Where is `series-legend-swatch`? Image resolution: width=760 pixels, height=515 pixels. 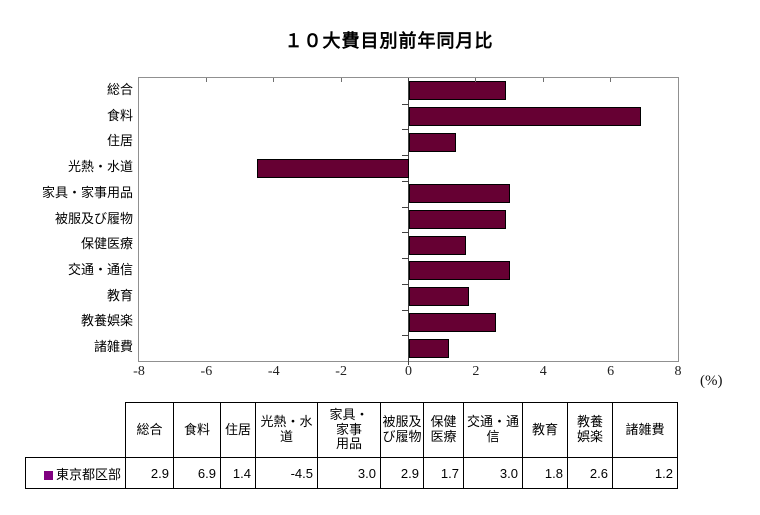
series-legend-swatch is located at coordinates (48, 475).